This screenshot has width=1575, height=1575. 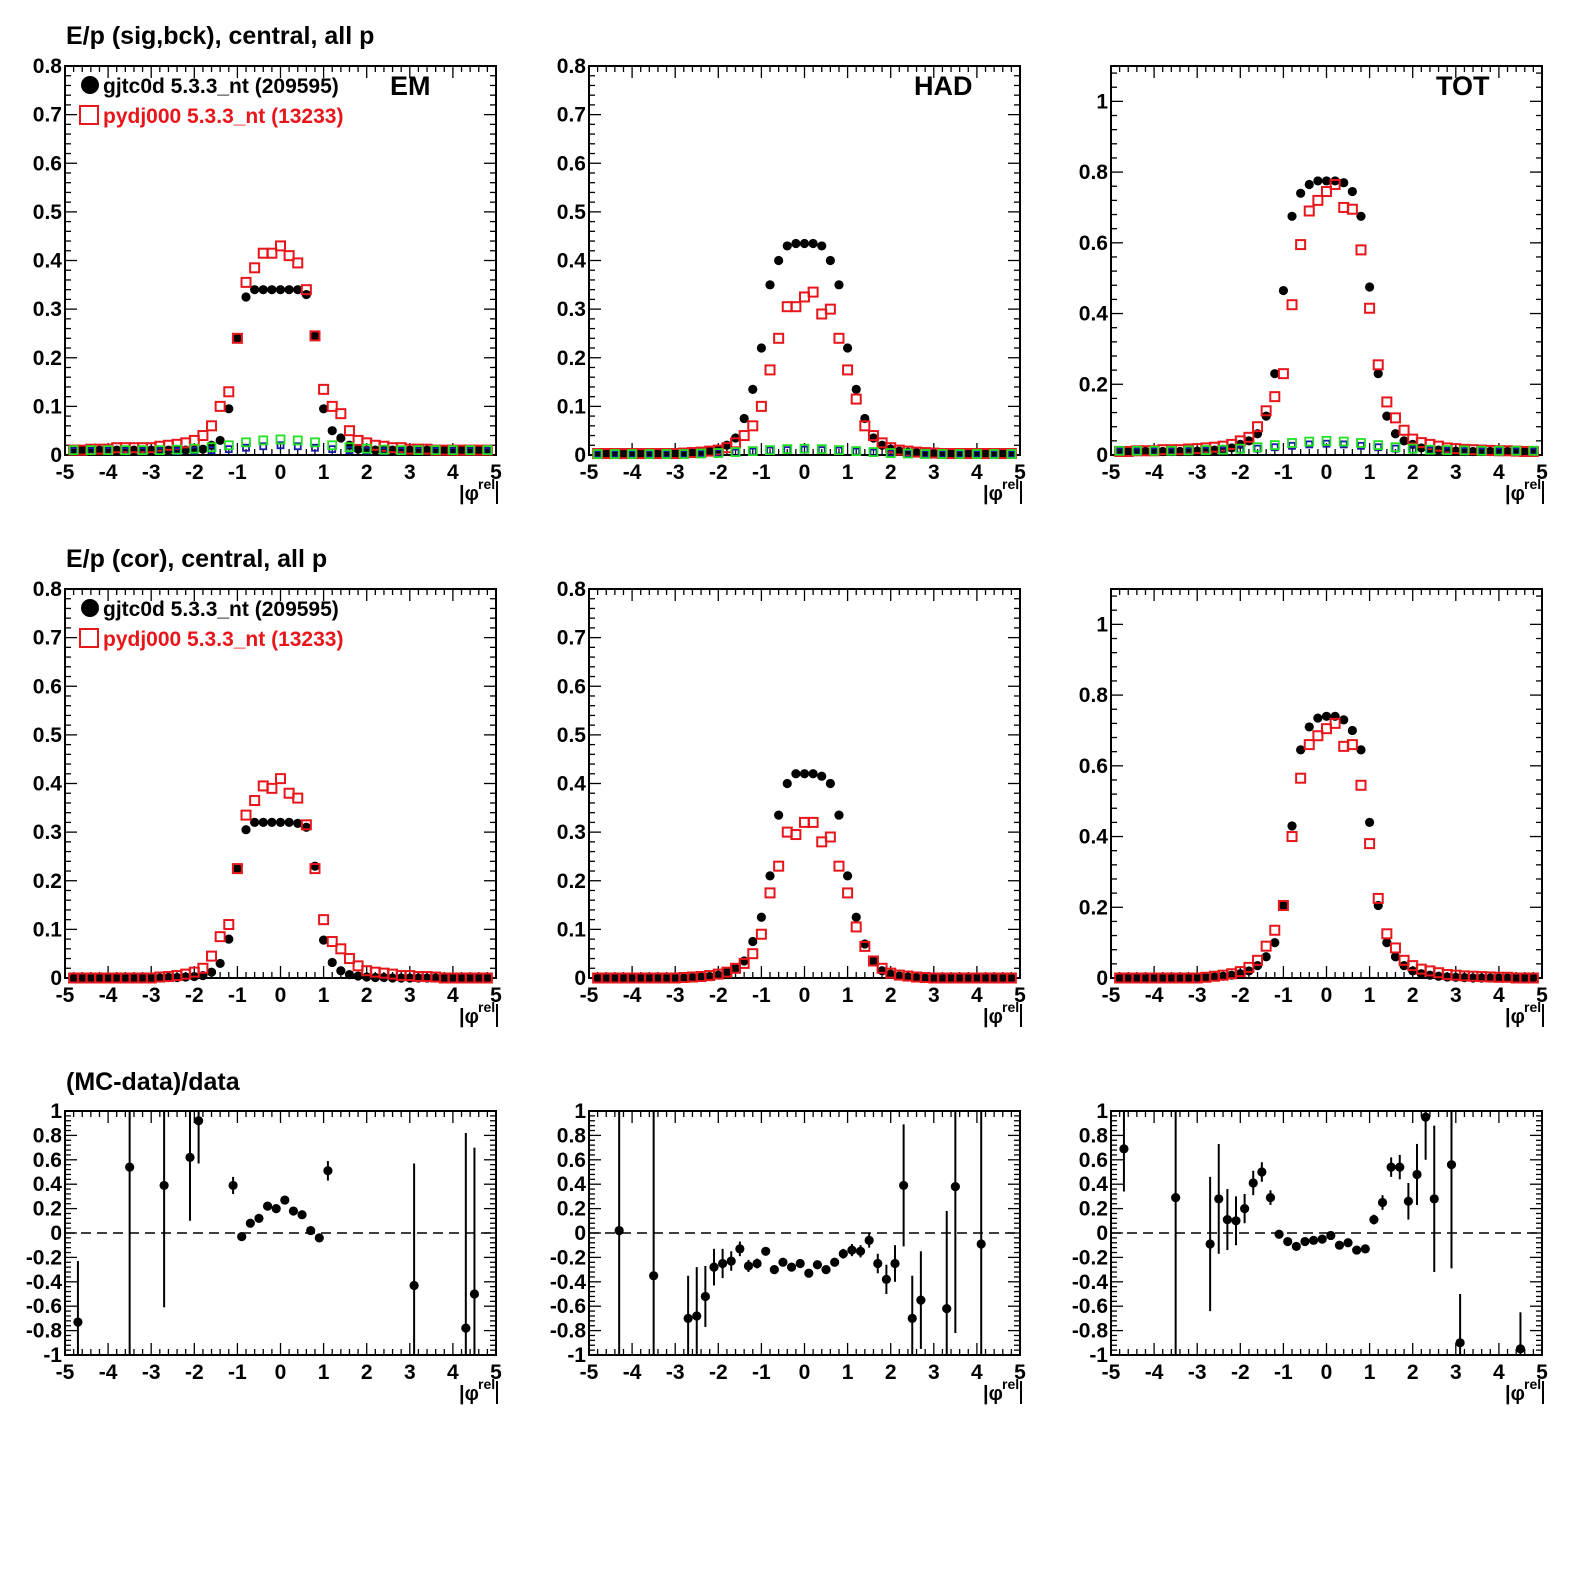 What do you see at coordinates (761, 1372) in the screenshot?
I see `x-tick-label: -1` at bounding box center [761, 1372].